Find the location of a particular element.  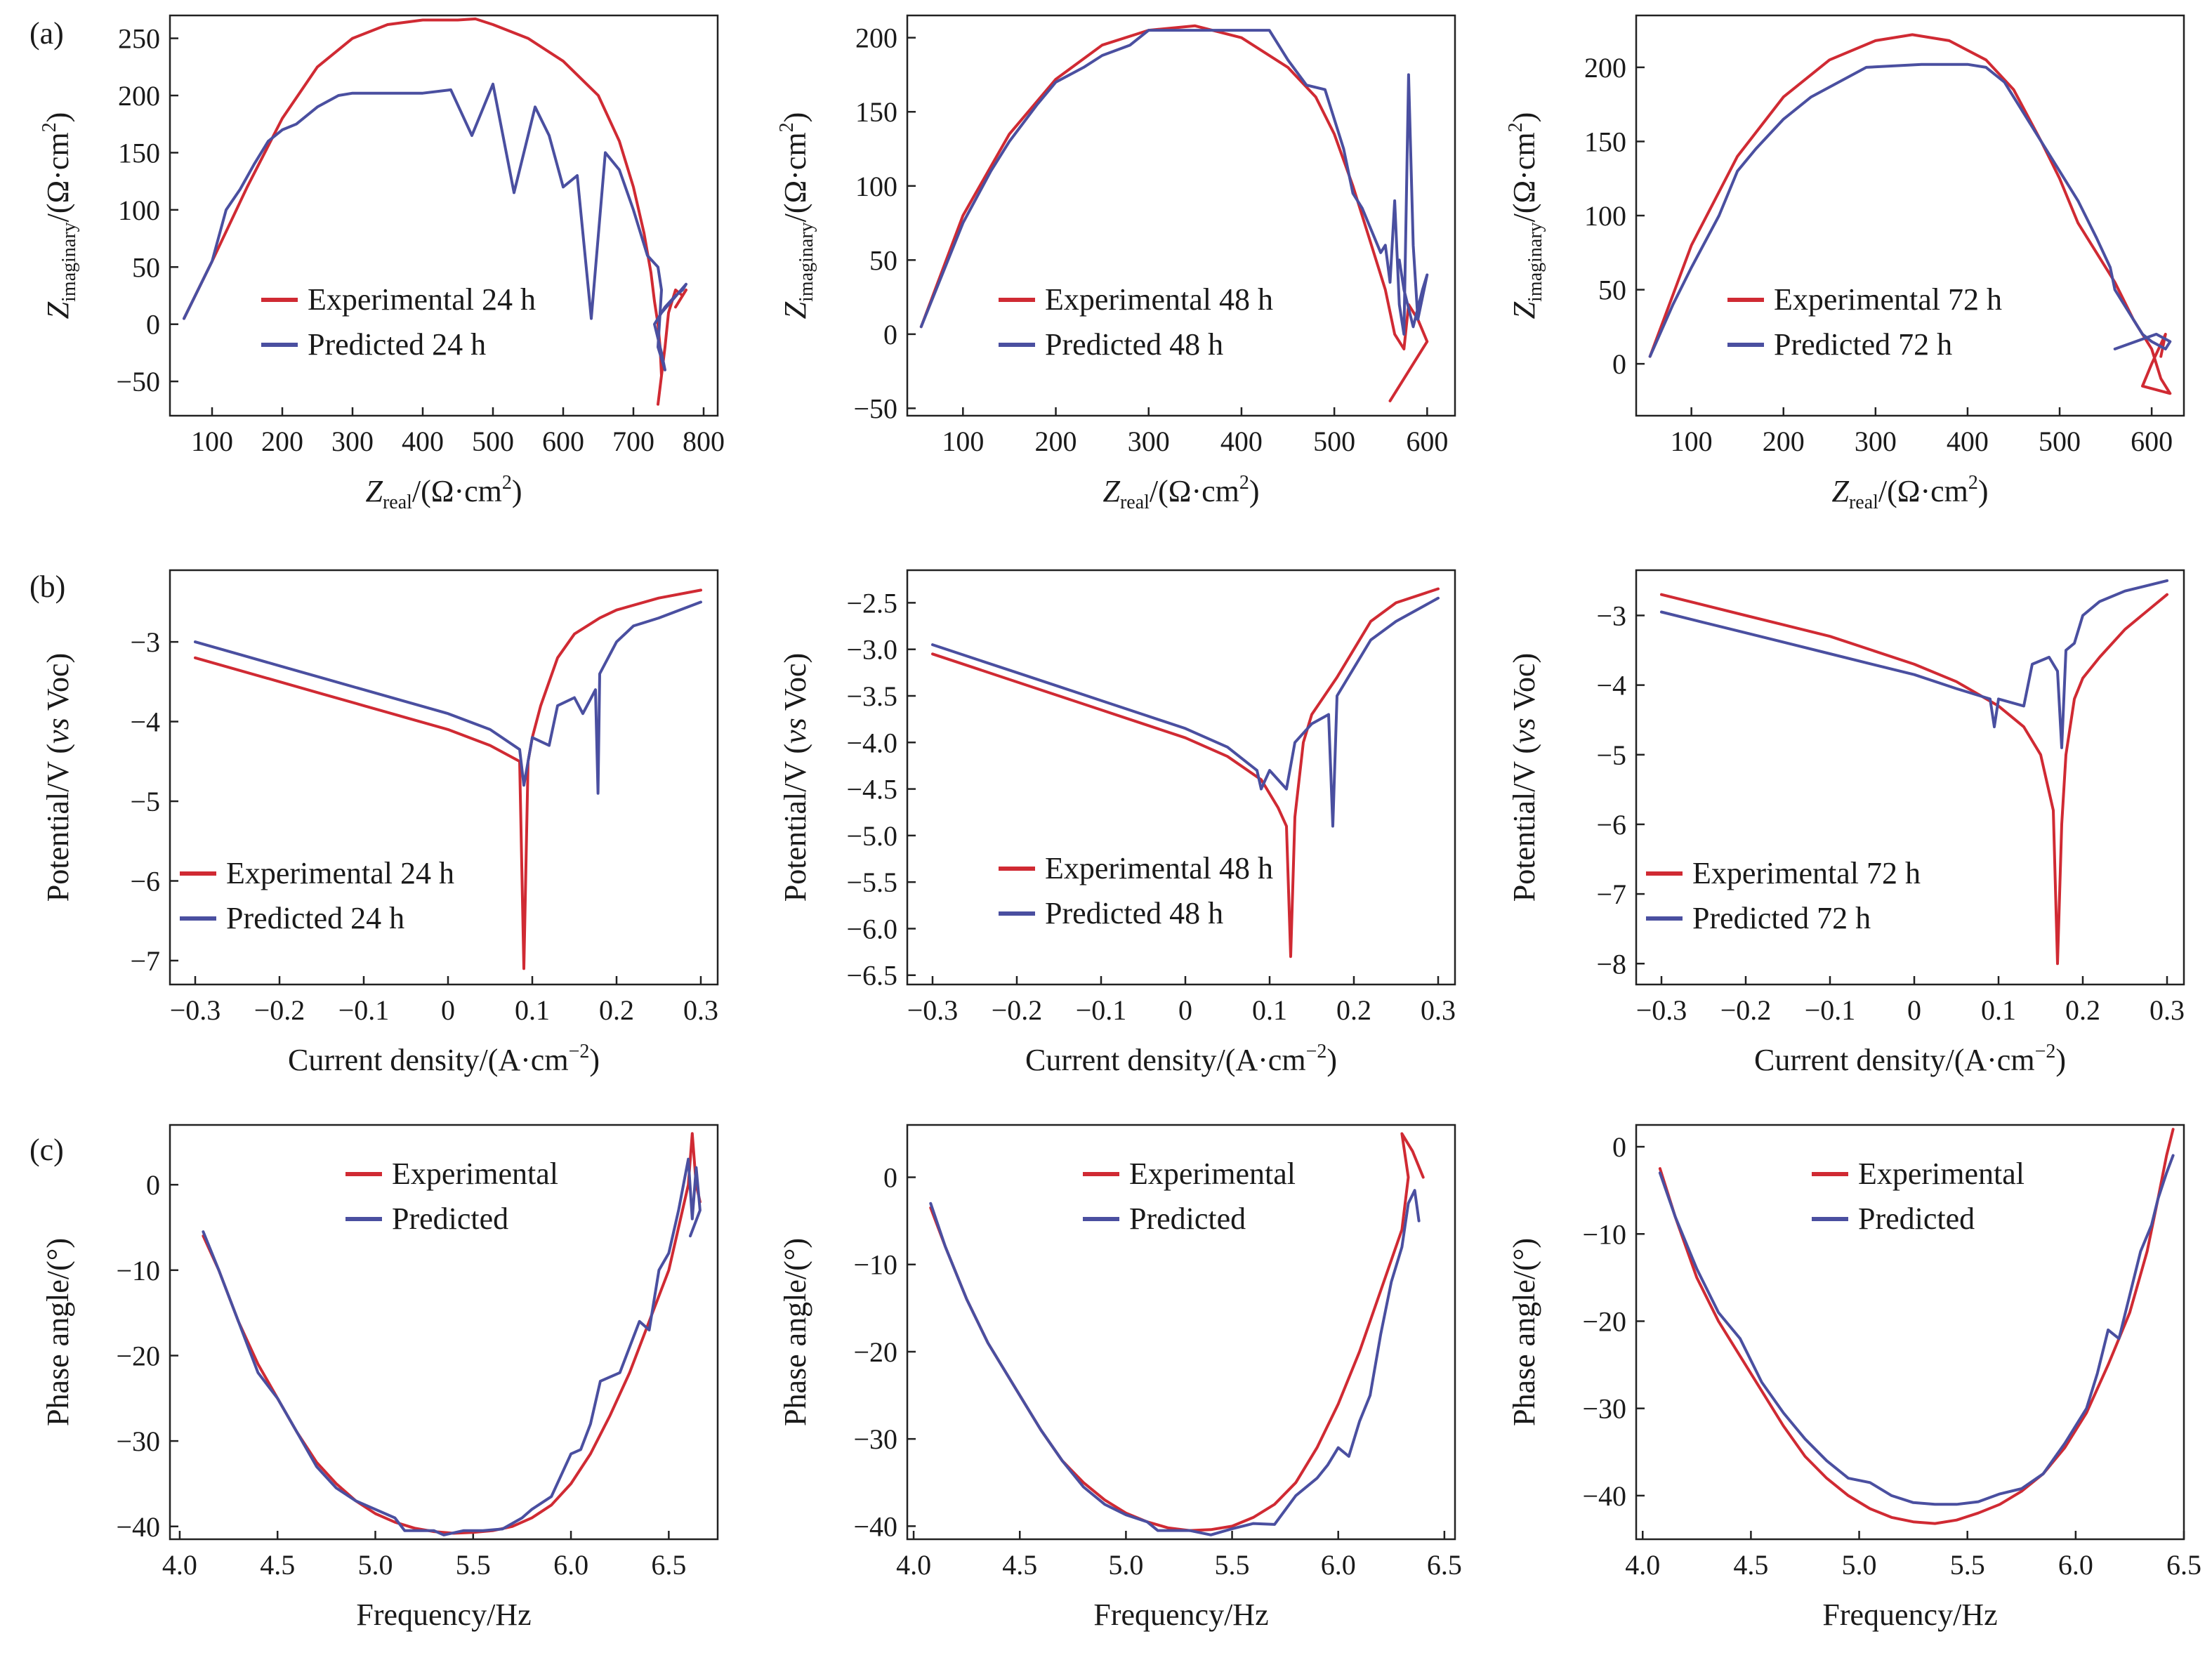

panel-tag-a: (a) is located at coordinates (46, 33).